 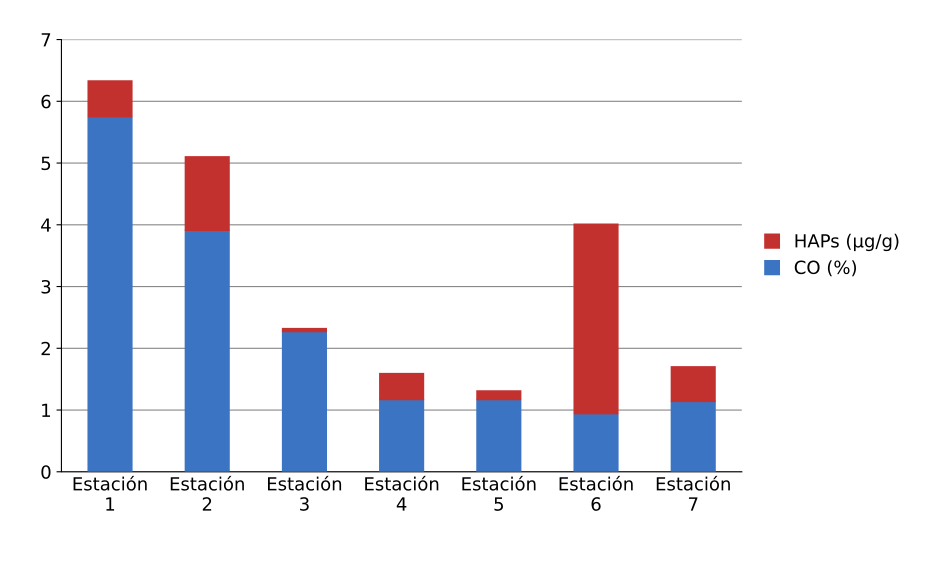 What do you see at coordinates (401, 493) in the screenshot?
I see `x-tick-label: Estación 4` at bounding box center [401, 493].